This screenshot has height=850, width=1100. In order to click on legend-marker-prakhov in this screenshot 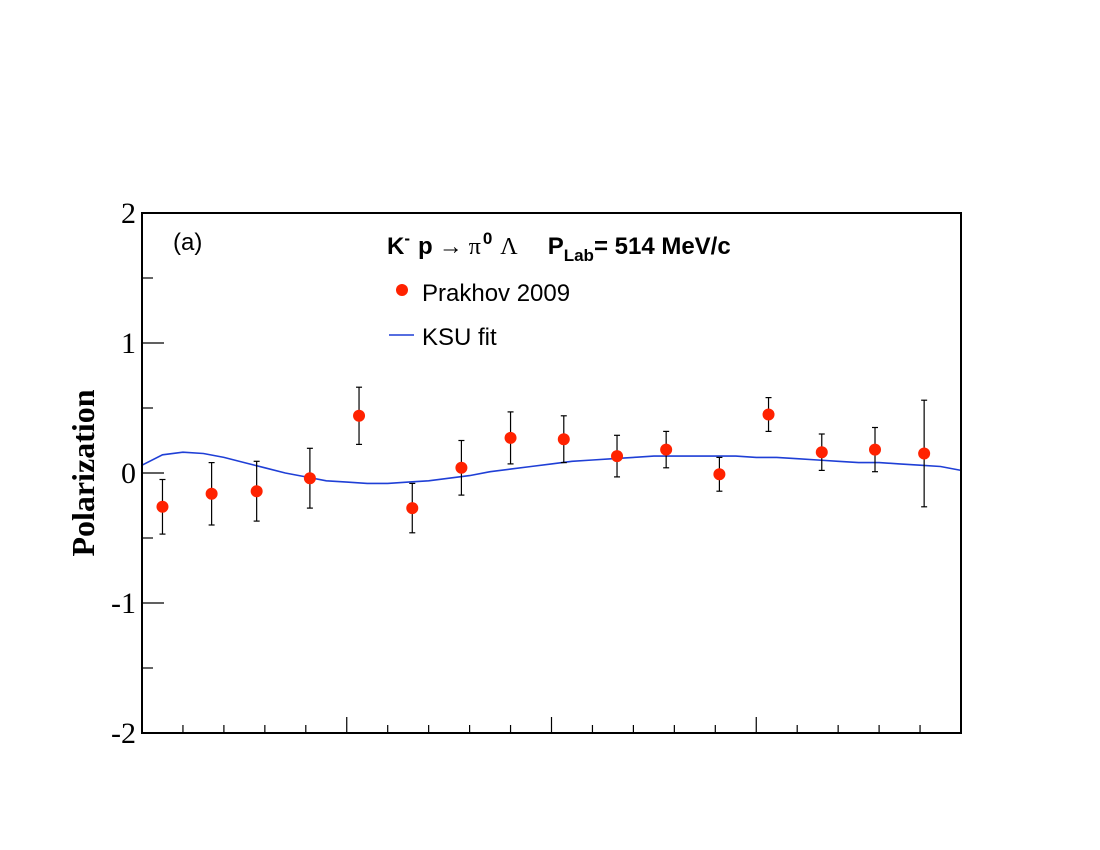, I will do `click(402, 290)`.